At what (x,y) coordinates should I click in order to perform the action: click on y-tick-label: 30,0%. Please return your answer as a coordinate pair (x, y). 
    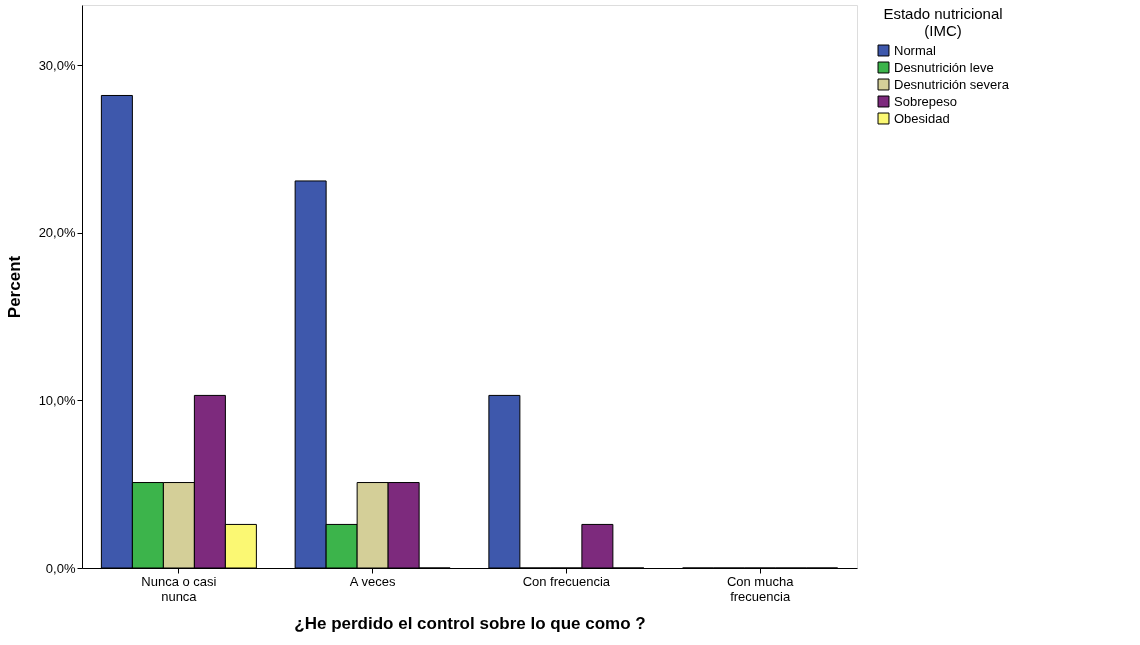
    Looking at the image, I should click on (57, 65).